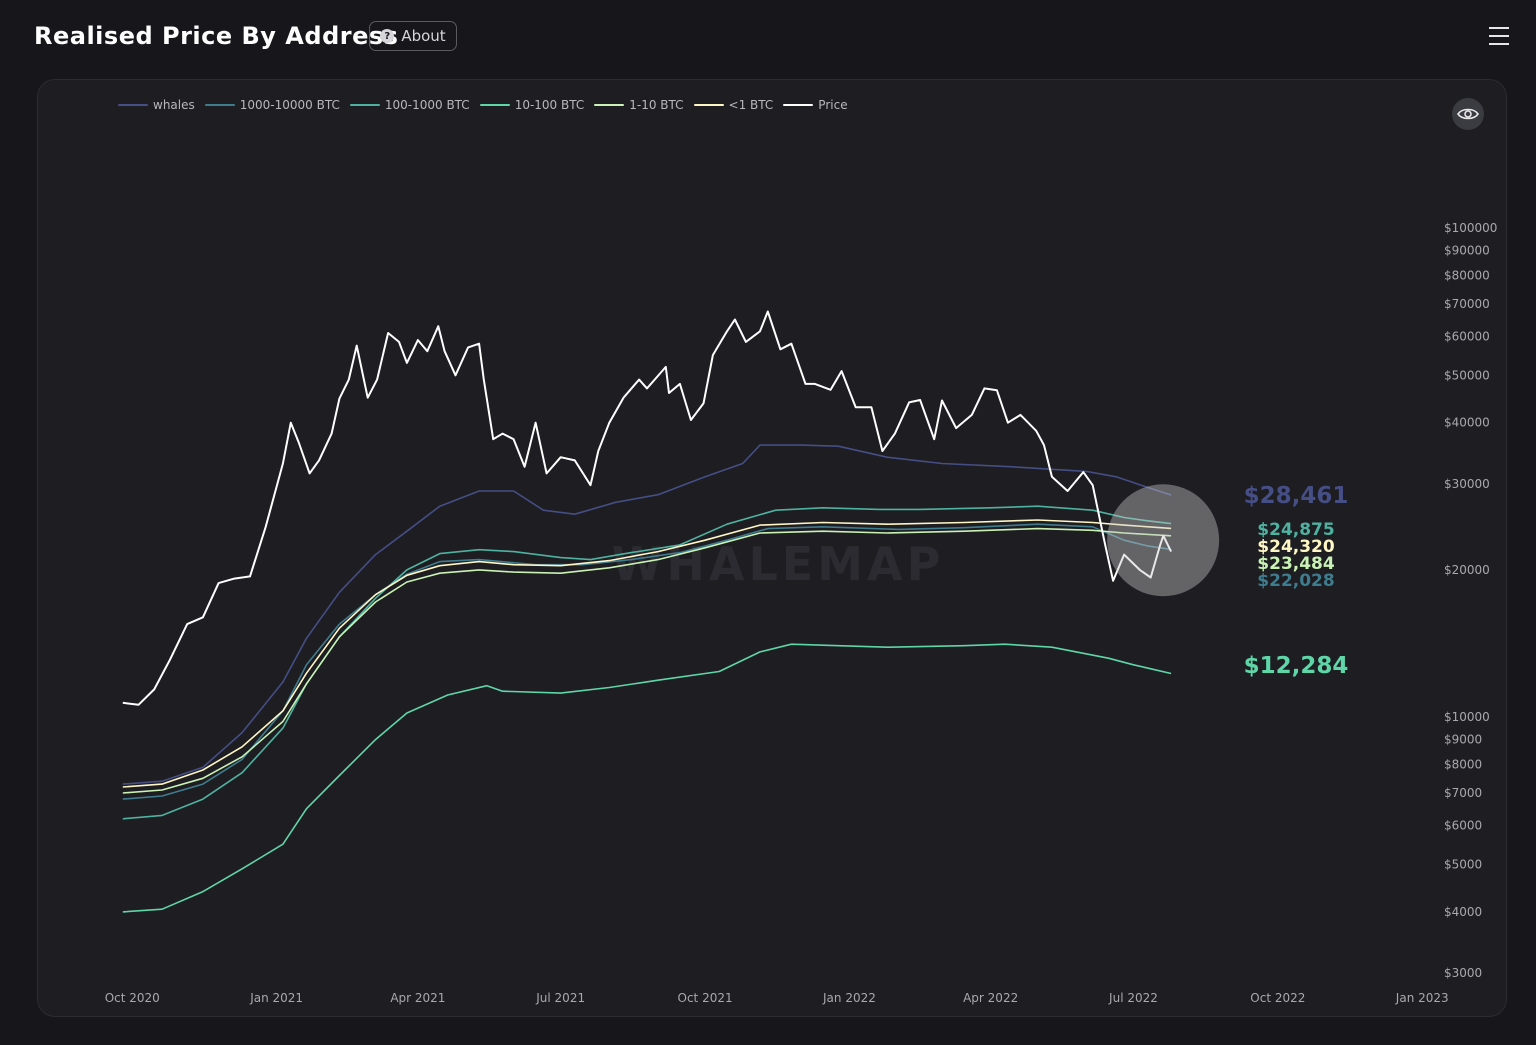  Describe the element at coordinates (560, 998) in the screenshot. I see `x-tick-label: Jul 2021` at that location.